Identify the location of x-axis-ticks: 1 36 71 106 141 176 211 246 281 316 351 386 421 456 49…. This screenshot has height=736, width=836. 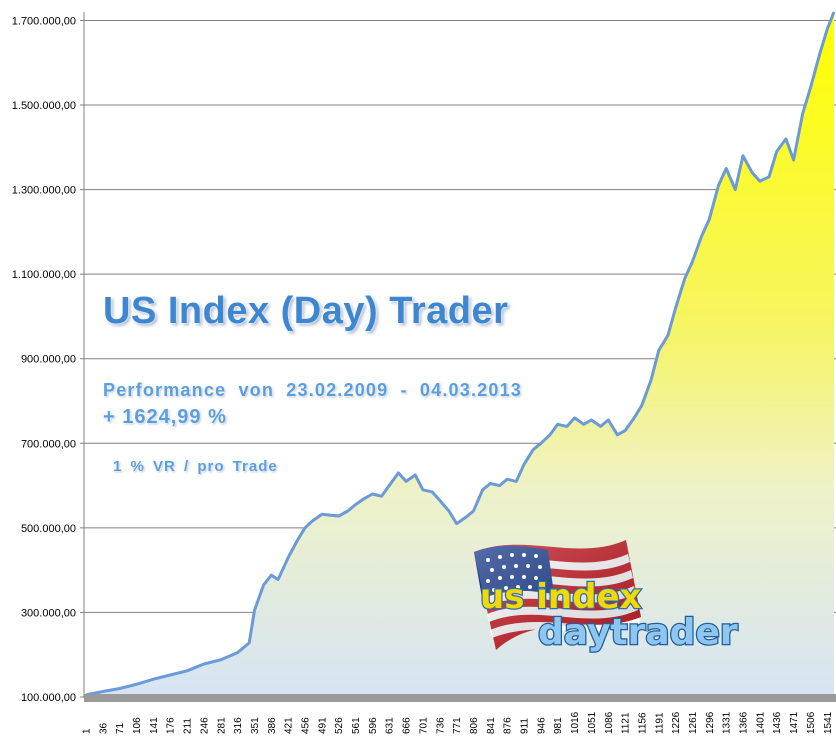
(458, 722).